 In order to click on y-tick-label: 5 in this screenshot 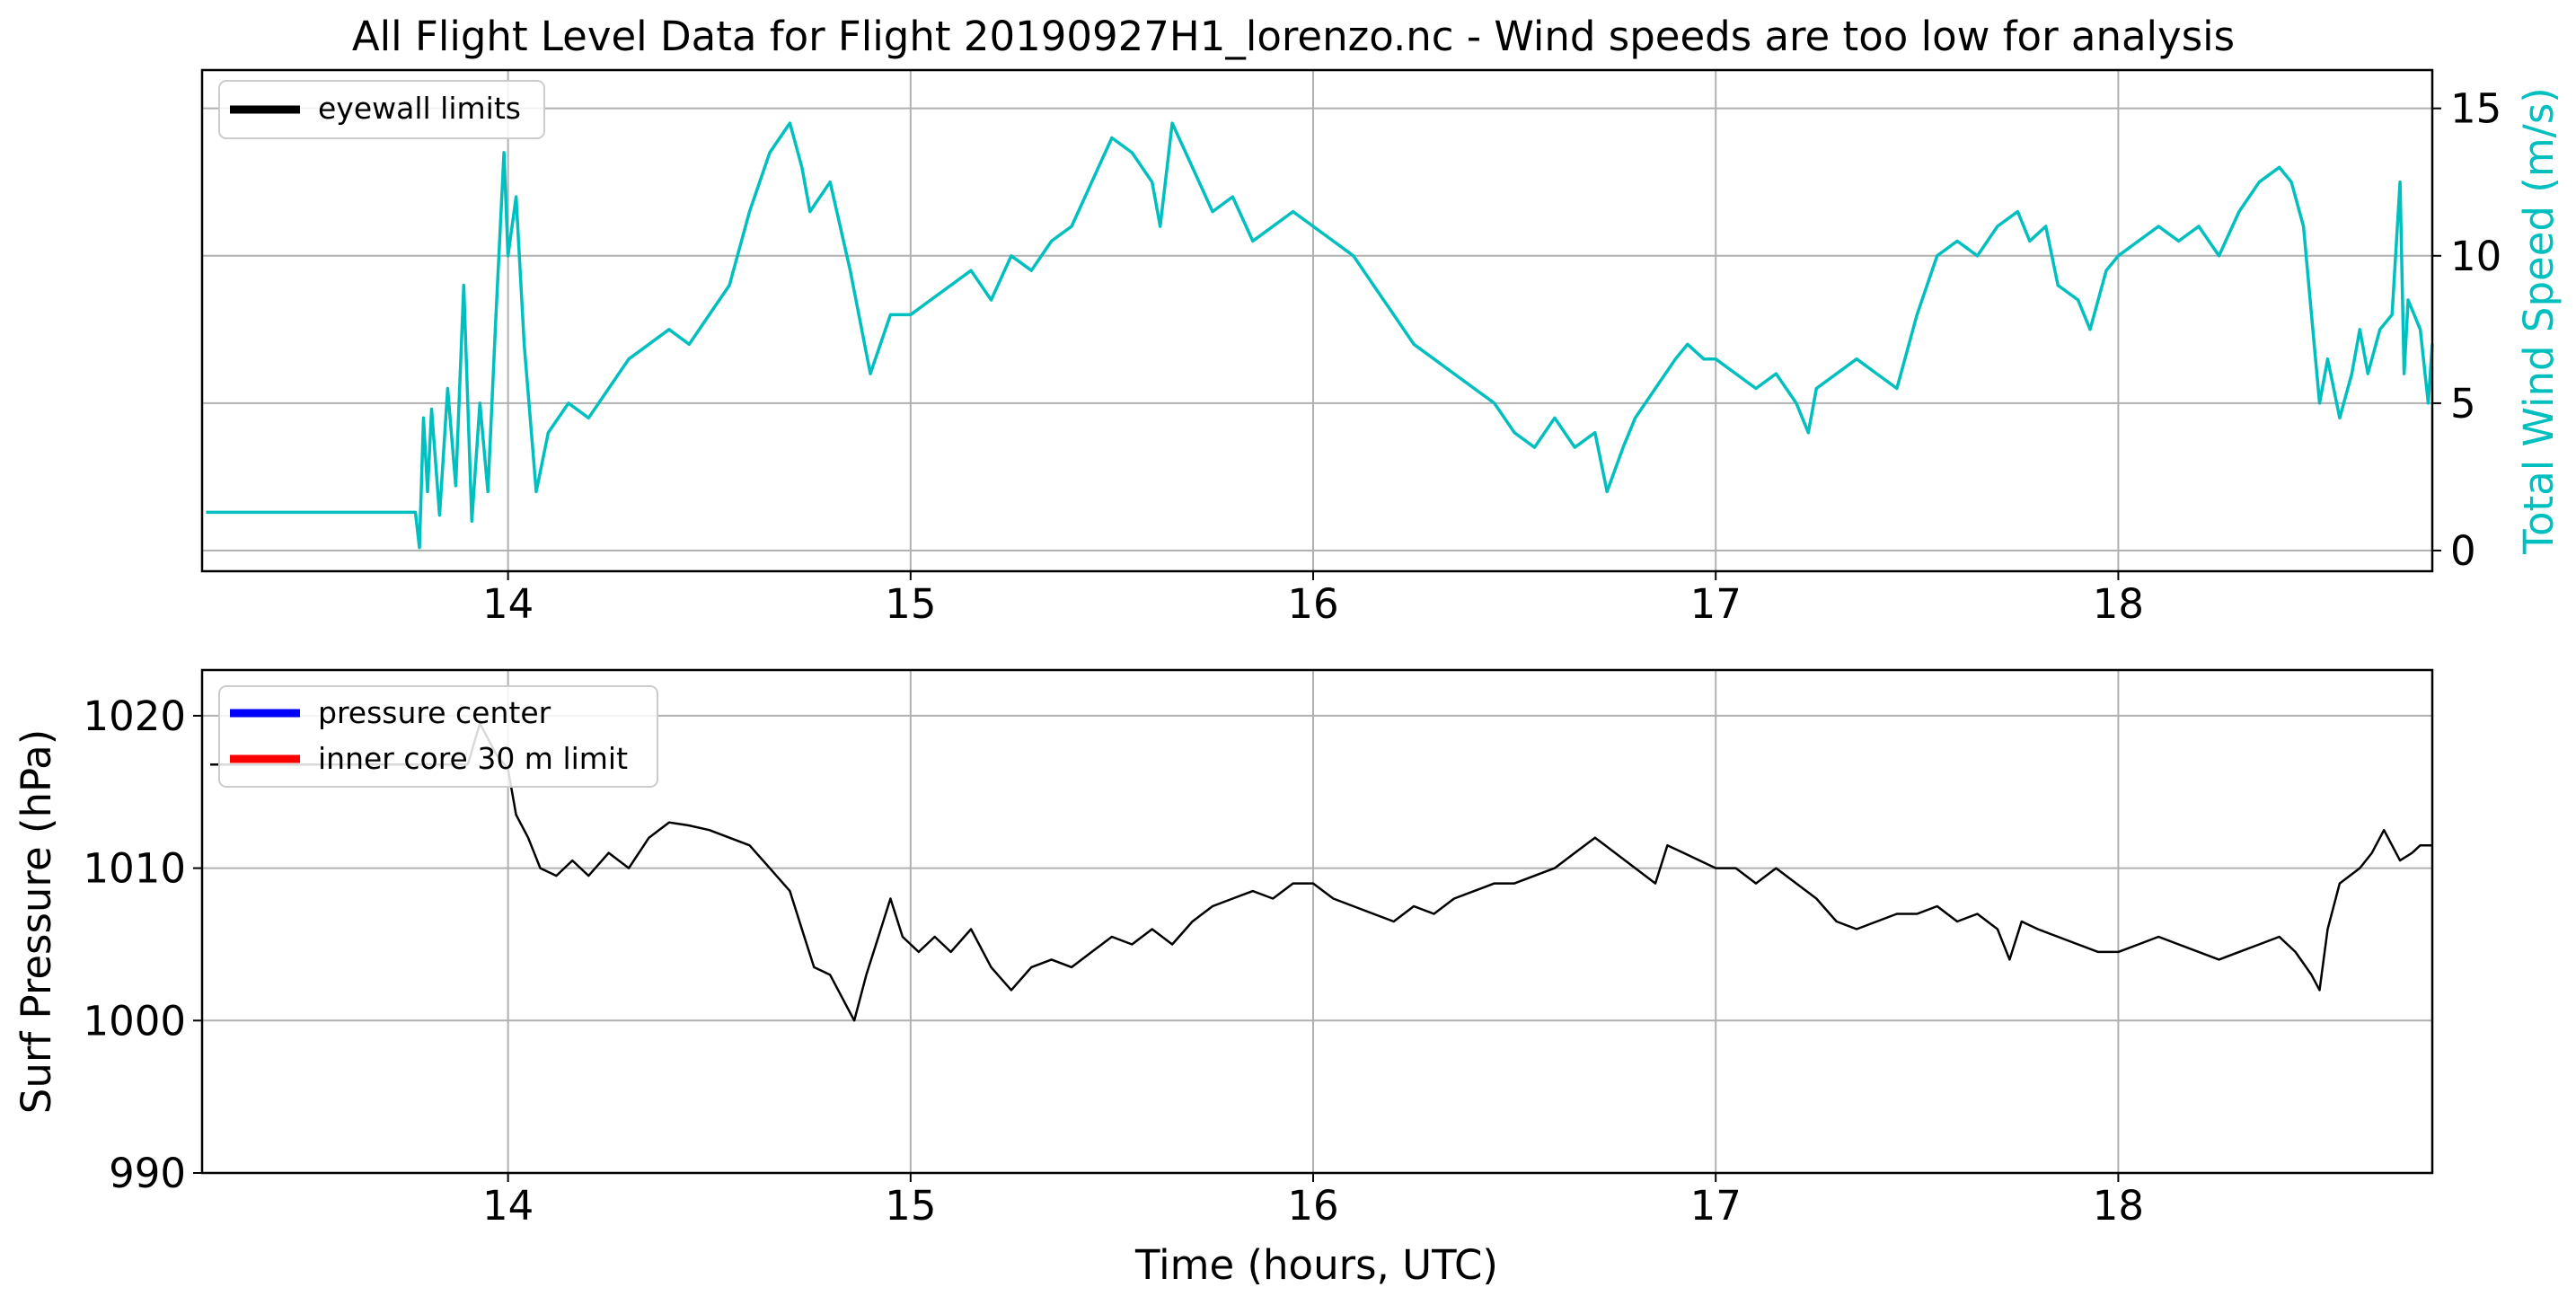, I will do `click(2463, 404)`.